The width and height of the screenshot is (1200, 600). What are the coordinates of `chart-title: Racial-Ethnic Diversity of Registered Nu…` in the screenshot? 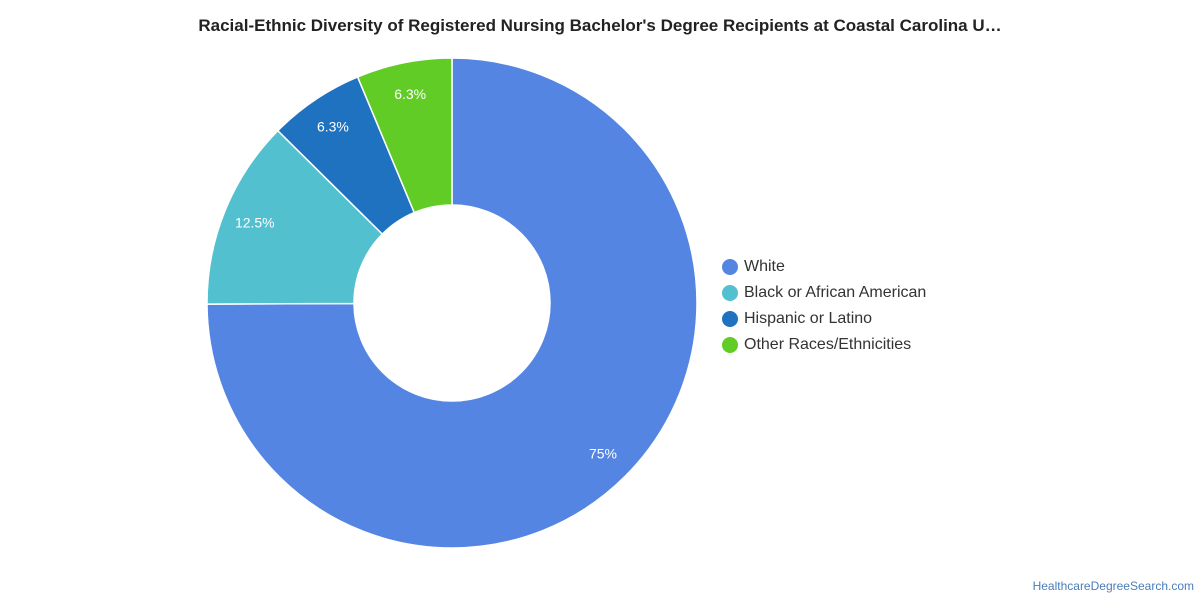 It's located at (600, 25).